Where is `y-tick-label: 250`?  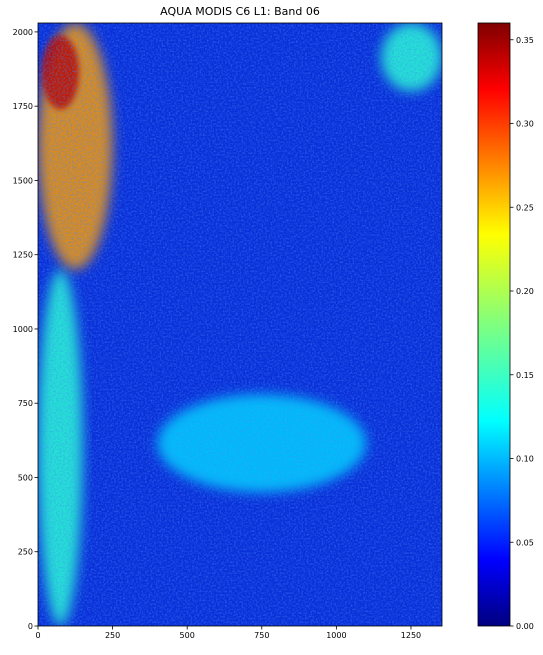
y-tick-label: 250 is located at coordinates (25, 552).